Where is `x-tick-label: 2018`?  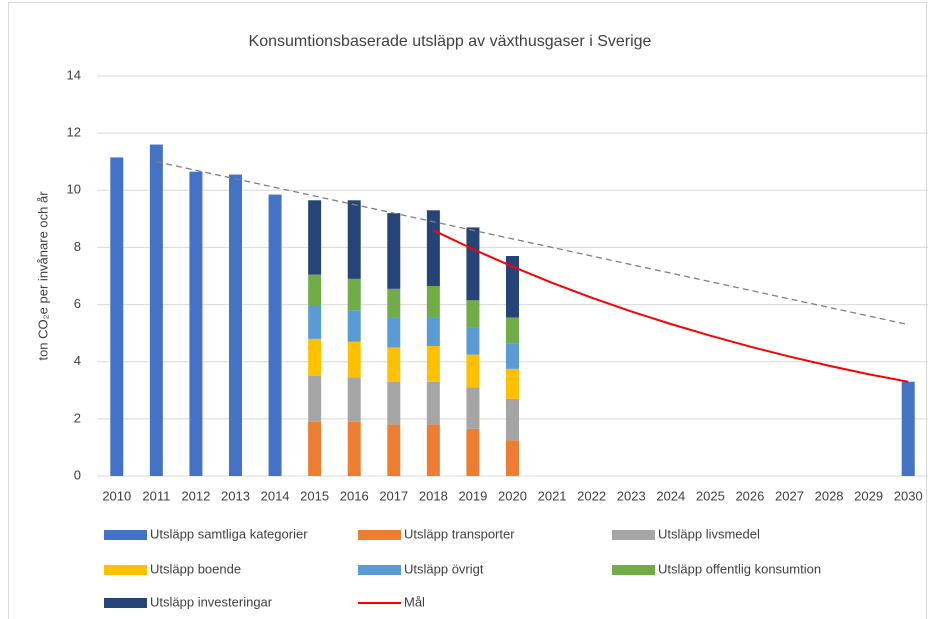
x-tick-label: 2018 is located at coordinates (433, 495).